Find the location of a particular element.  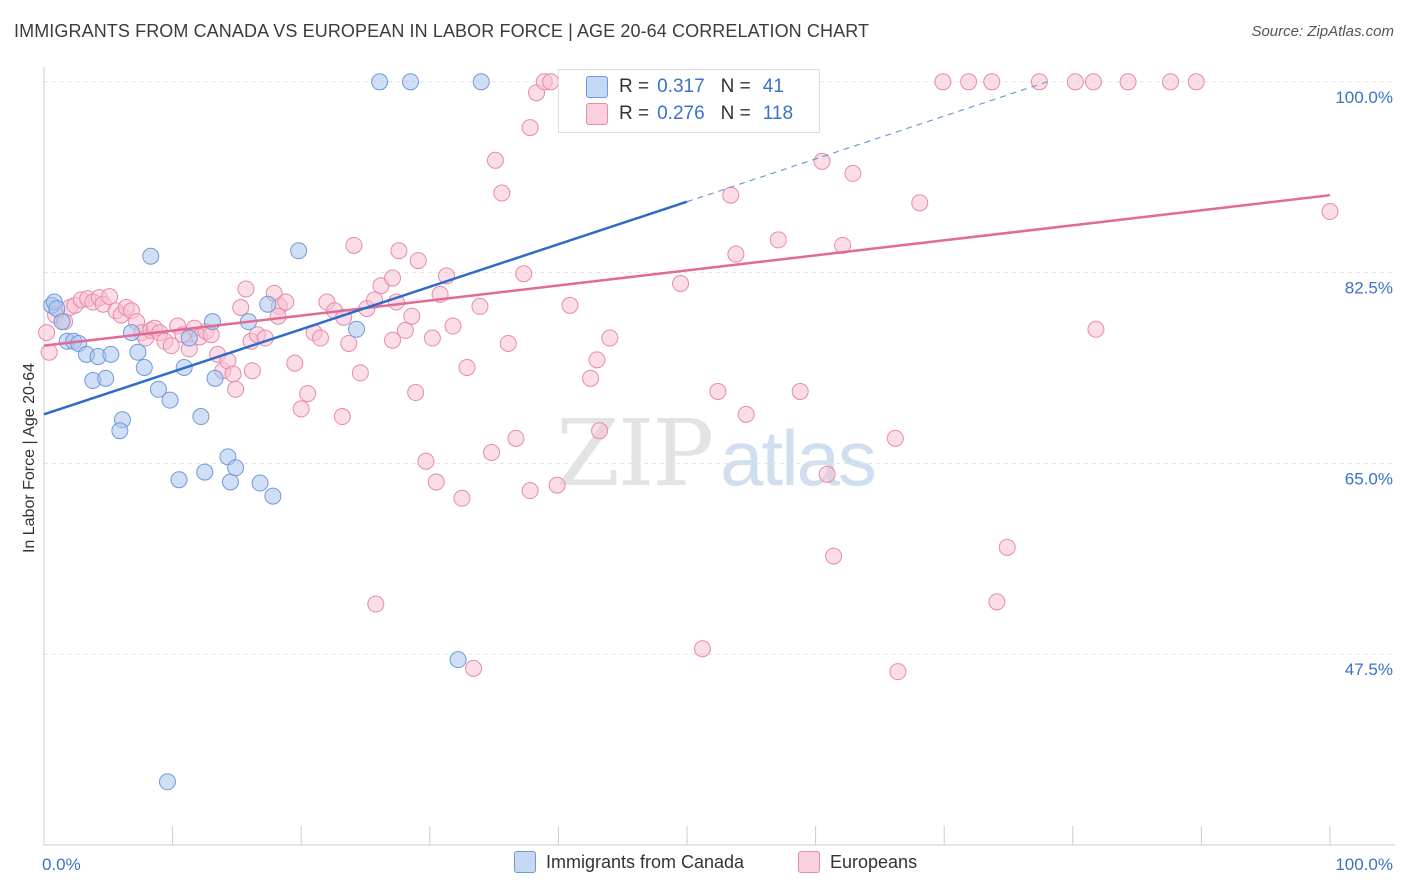

stats-legend: R = 0.317 N = 41 R = 0.276 N = 118 is located at coordinates (689, 101).